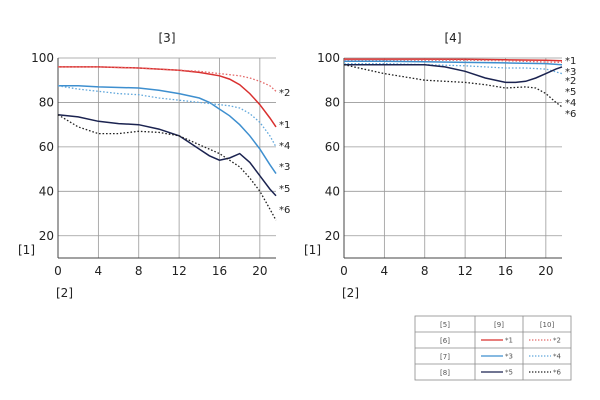 The width and height of the screenshot is (600, 400). Describe the element at coordinates (557, 357) in the screenshot. I see `legend-dotted-name: *4` at that location.